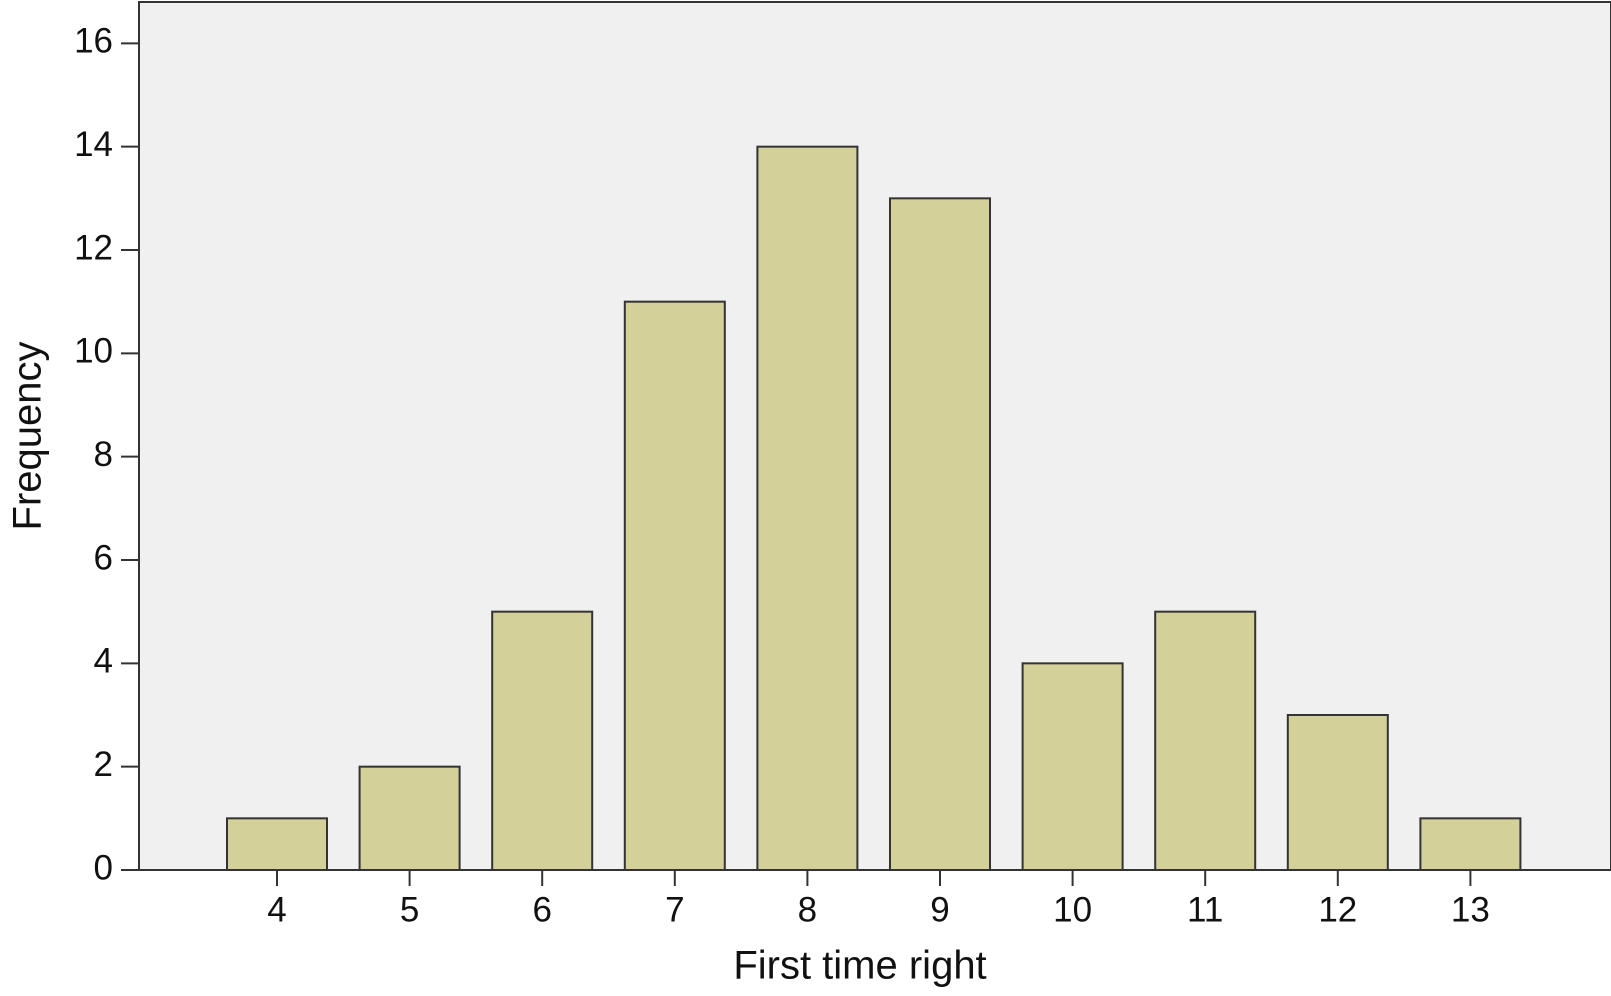 The width and height of the screenshot is (1611, 996). I want to click on y-tick-label: 10, so click(93, 351).